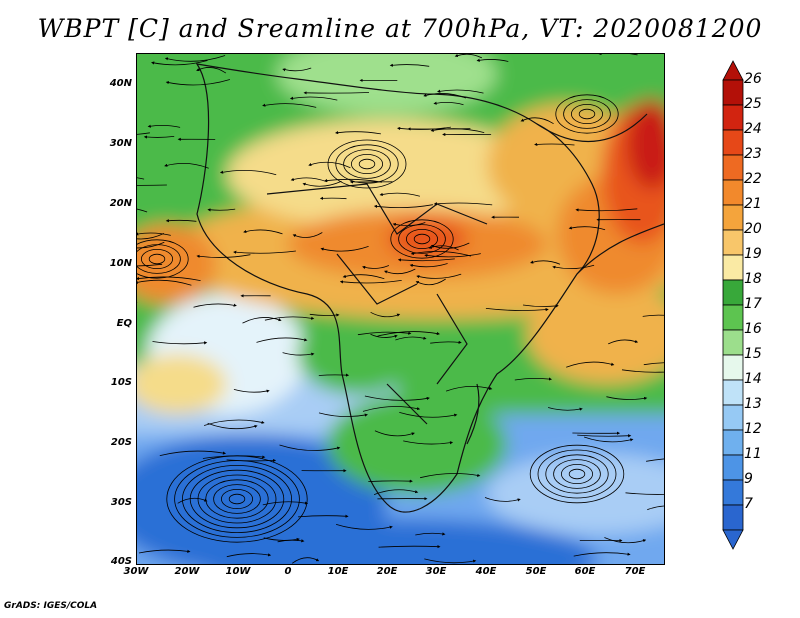 This screenshot has height=618, width=800. Describe the element at coordinates (733, 539) in the screenshot. I see `colorbar-bottom-arrow` at that location.